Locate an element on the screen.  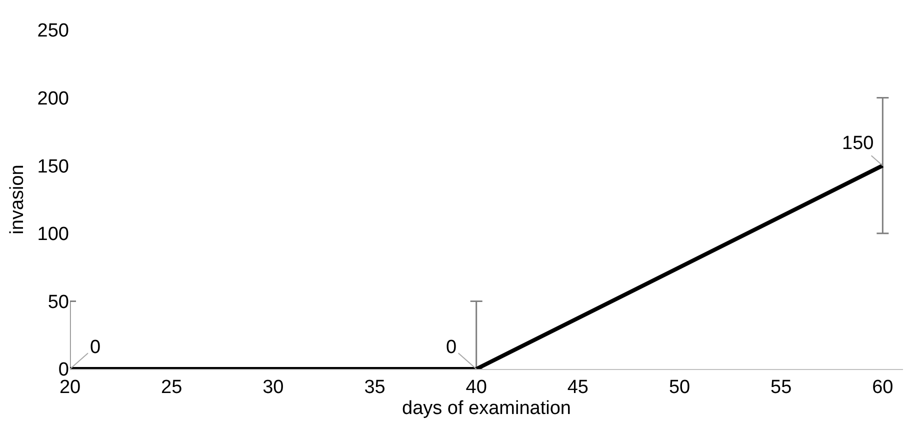
y-tick-label: 50 is located at coordinates (58, 302).